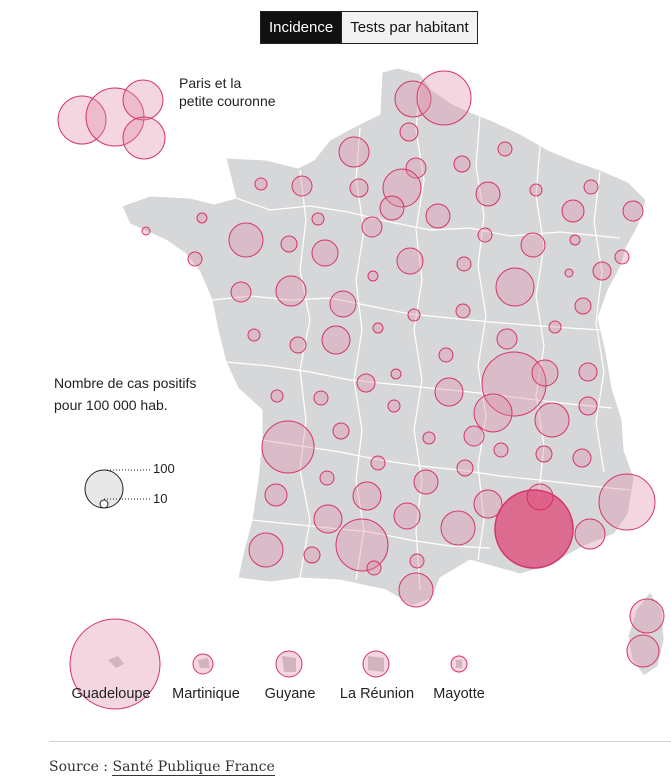 The height and width of the screenshot is (784, 671). Describe the element at coordinates (301, 27) in the screenshot. I see `incidence-tab: Incidence` at that location.